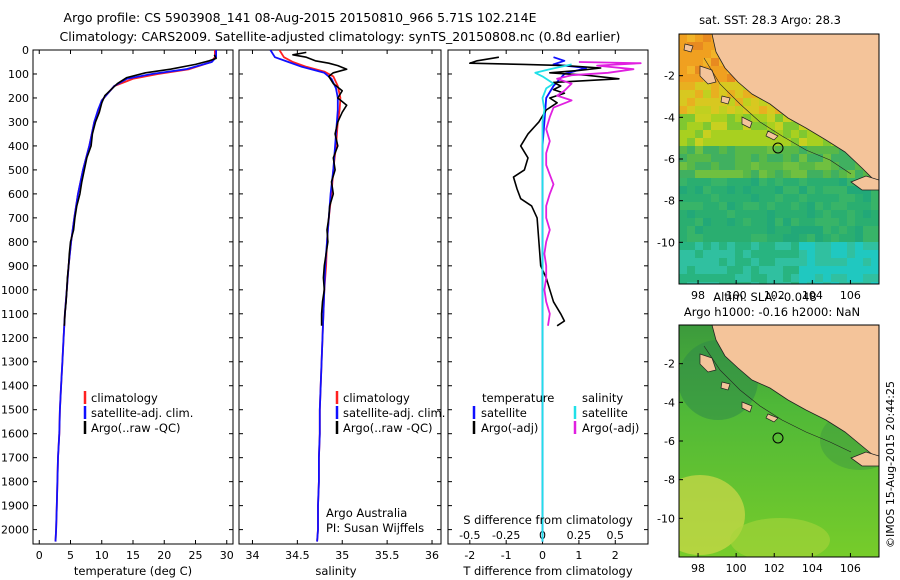 Image resolution: width=900 pixels, height=580 pixels. I want to click on salinity-x-tick-label: 35.5, so click(387, 555).